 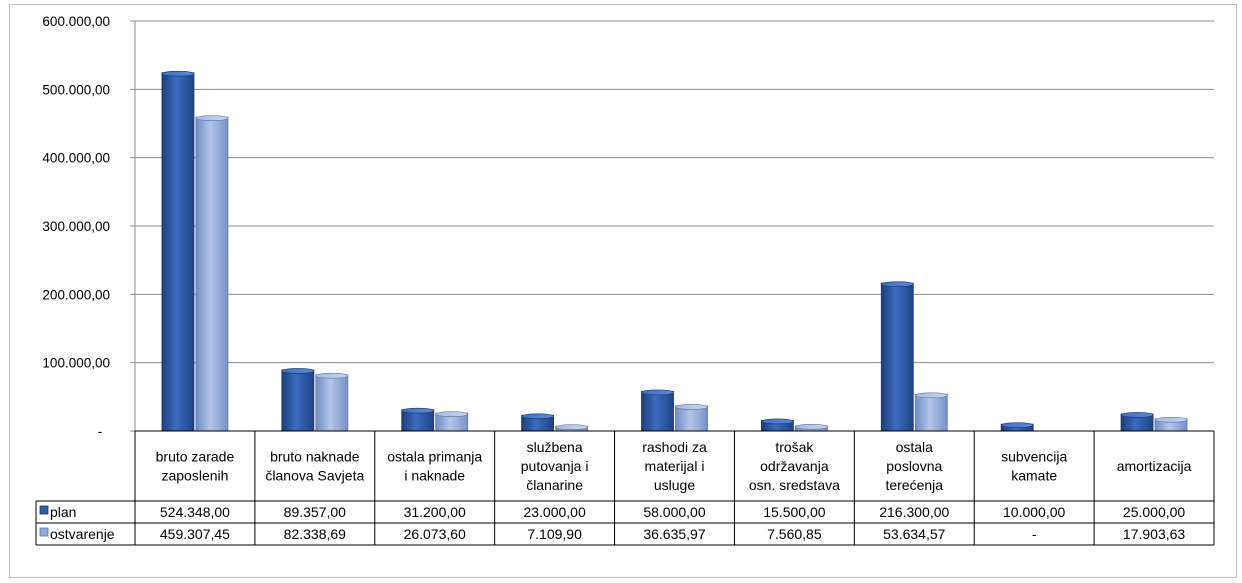 What do you see at coordinates (76, 294) in the screenshot?
I see `y-tick-label: 200.000,00` at bounding box center [76, 294].